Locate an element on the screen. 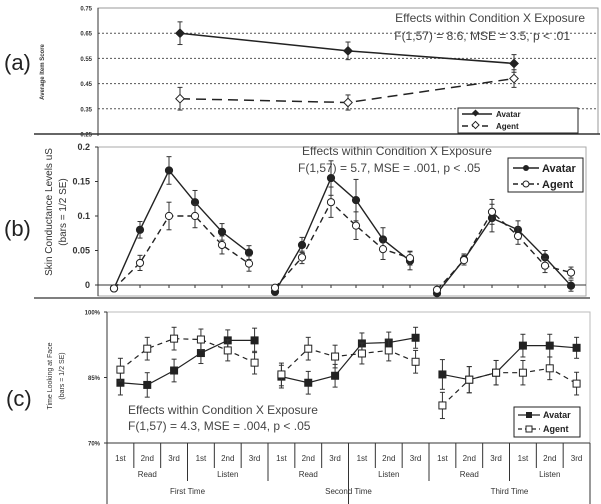 The image size is (601, 504). panel-b-ylabel: Skin Conductance Levels uS is located at coordinates (49, 212).